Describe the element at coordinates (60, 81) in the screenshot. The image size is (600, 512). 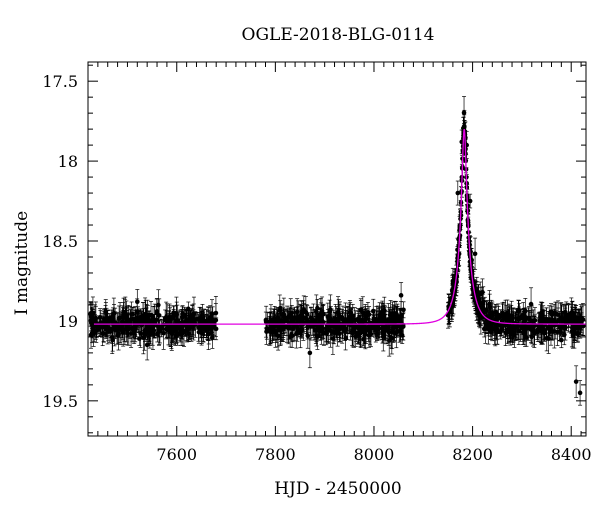
I see `y-tick-label: 17.5` at that location.